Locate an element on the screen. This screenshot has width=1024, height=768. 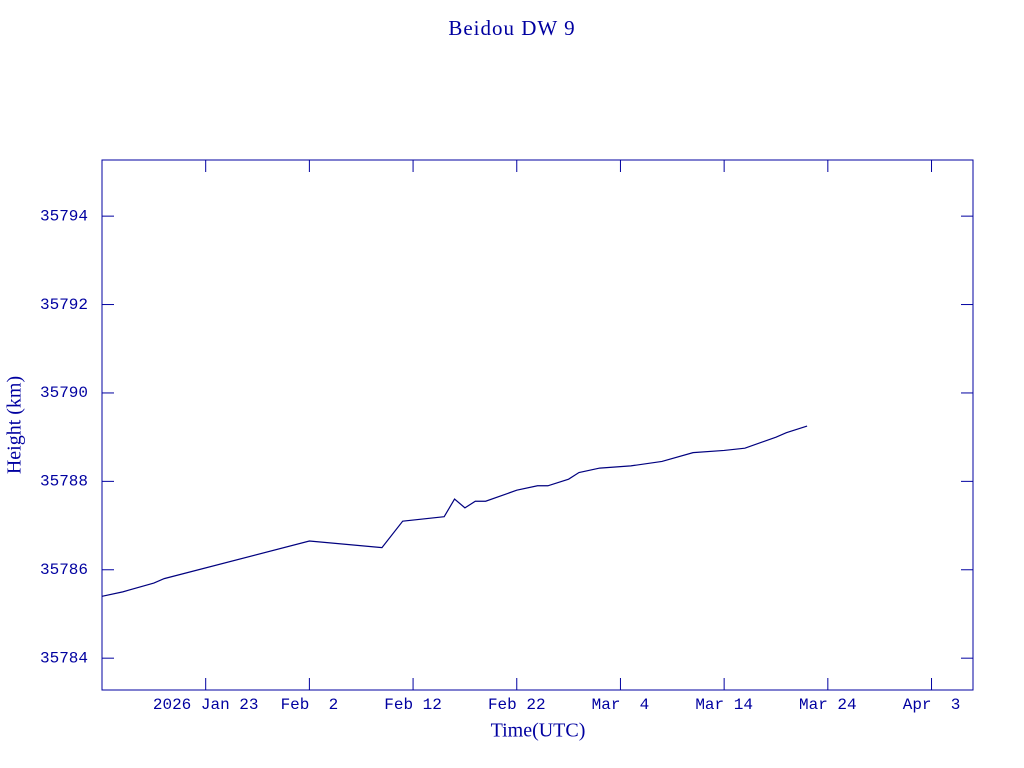
x-tick-label: 2026 Jan 23 is located at coordinates (206, 705).